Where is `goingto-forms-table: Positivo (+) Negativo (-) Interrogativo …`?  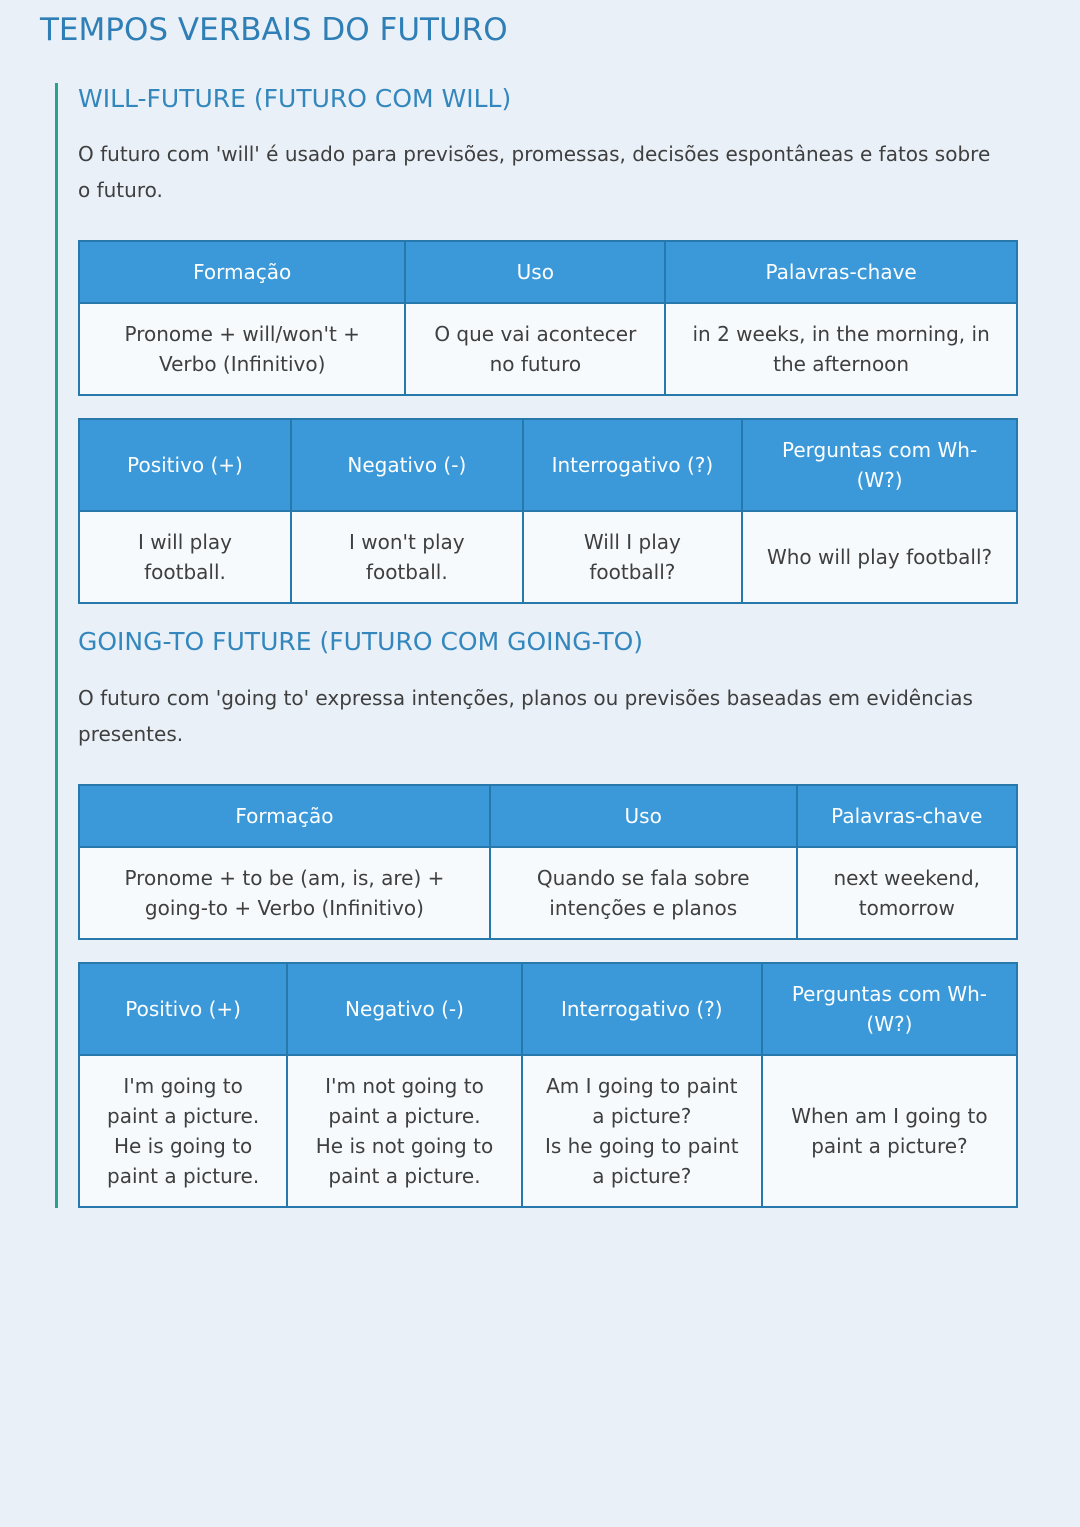 goingto-forms-table: Positivo (+) Negativo (-) Interrogativo … is located at coordinates (548, 1084).